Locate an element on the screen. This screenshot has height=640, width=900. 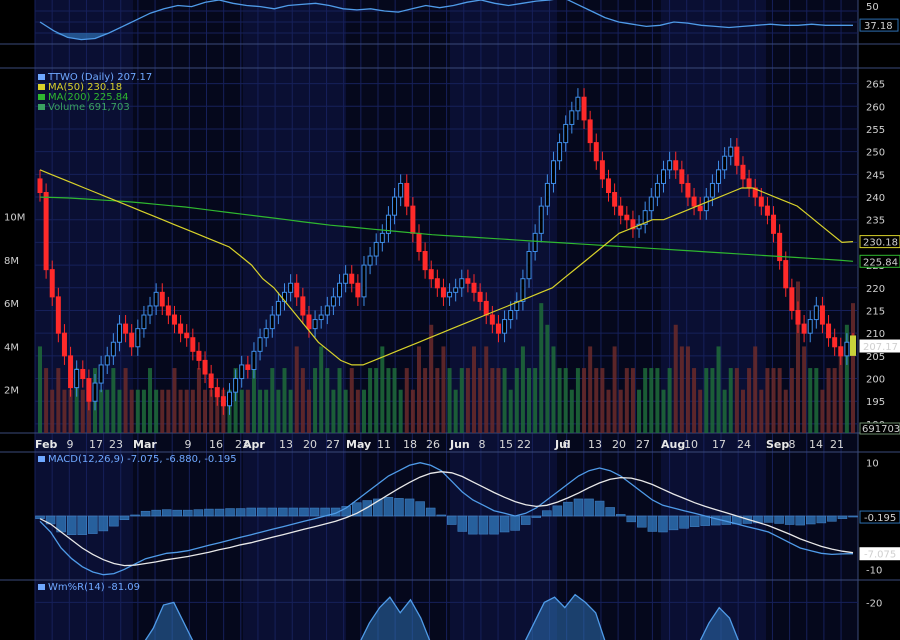
price-y-tick: 200 is located at coordinates (875, 380).